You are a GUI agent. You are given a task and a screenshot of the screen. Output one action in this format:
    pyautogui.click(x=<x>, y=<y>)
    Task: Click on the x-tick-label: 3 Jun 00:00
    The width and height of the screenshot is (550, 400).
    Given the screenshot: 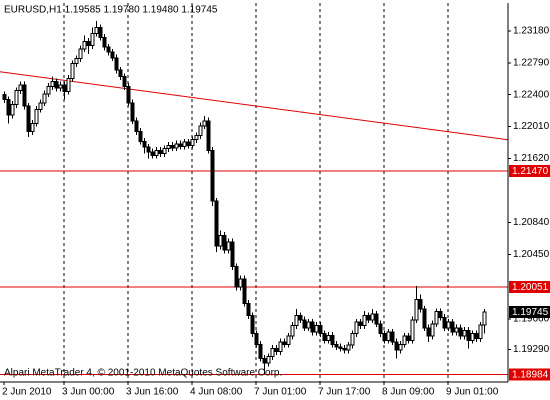 What is the action you would take?
    pyautogui.click(x=88, y=392)
    